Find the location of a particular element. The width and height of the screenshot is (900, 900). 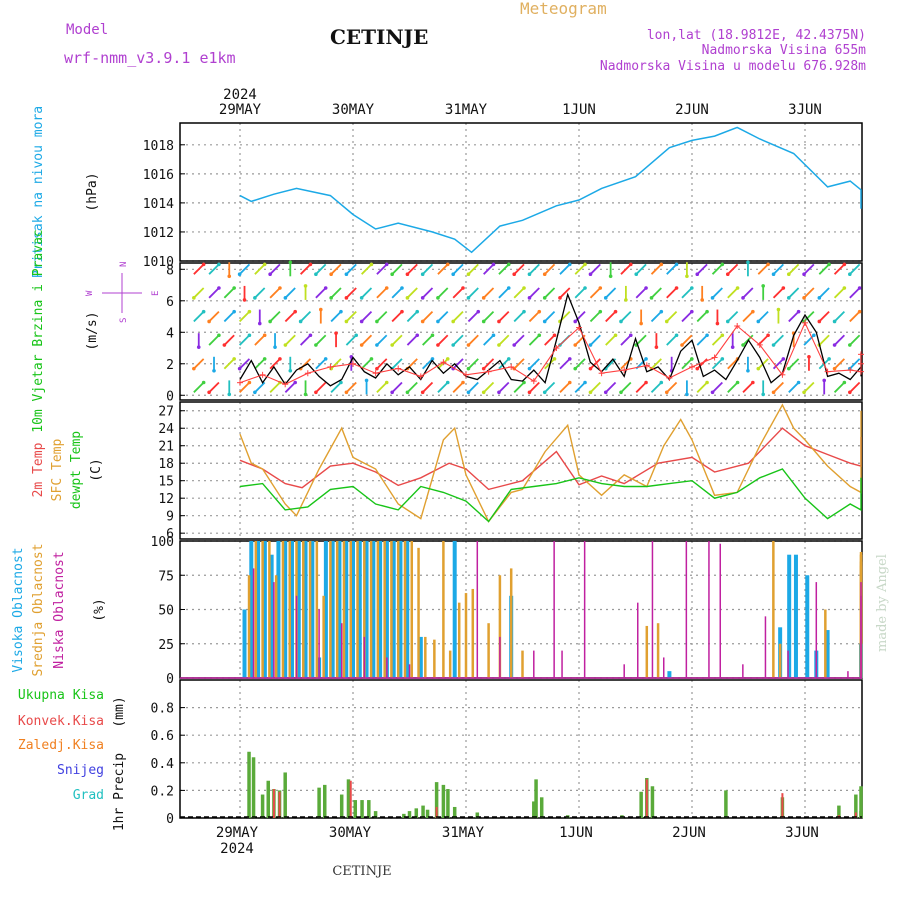

top-day-label: 29MAY is located at coordinates (240, 110).